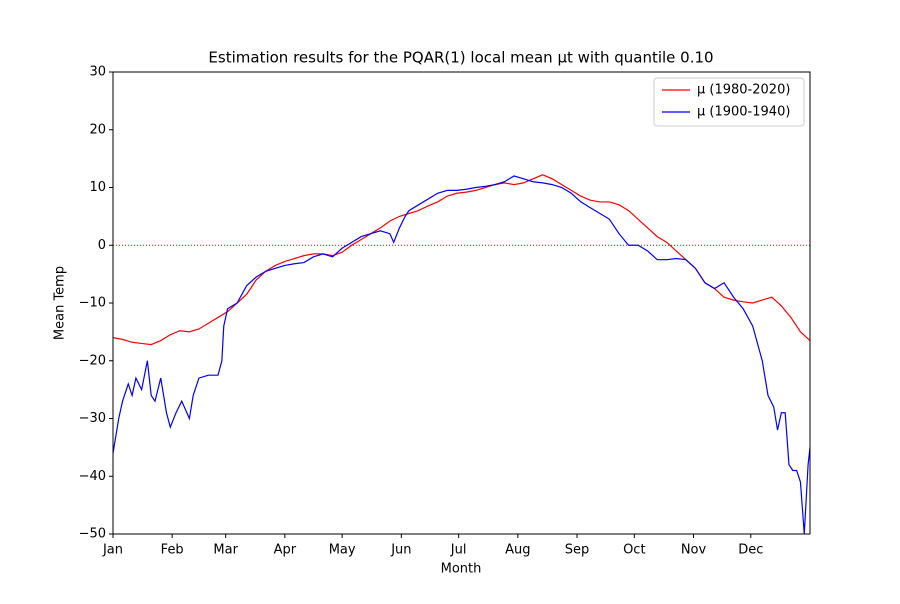 The image size is (900, 604). Describe the element at coordinates (92, 303) in the screenshot. I see `y-tick-label: −10` at that location.